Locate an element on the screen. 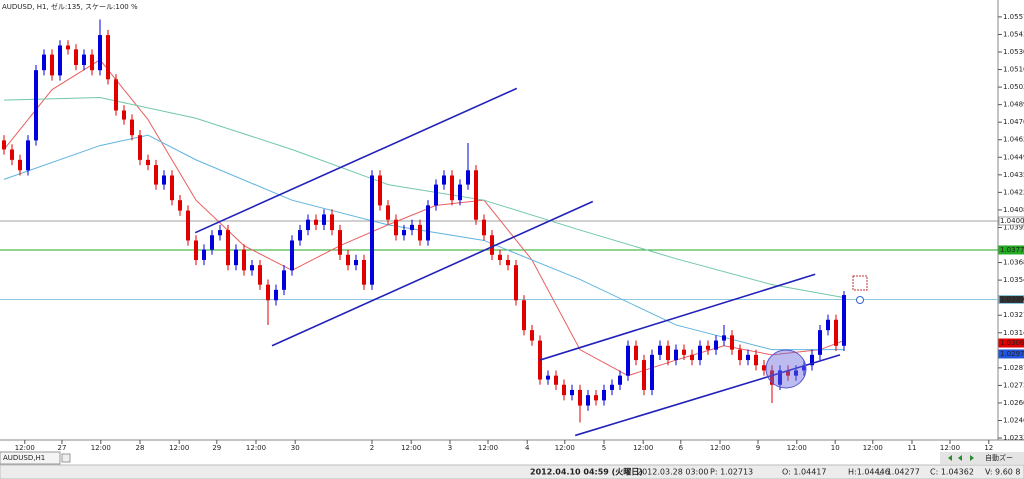 The height and width of the screenshot is (479, 1024). symbol-tab is located at coordinates (30, 458).